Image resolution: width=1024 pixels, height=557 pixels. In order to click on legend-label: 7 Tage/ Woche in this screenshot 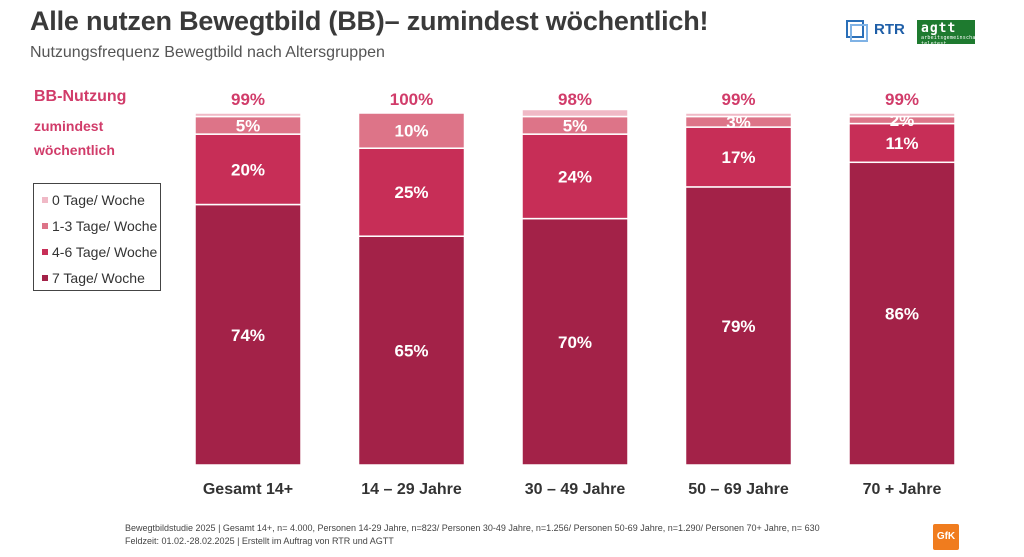, I will do `click(98, 278)`.